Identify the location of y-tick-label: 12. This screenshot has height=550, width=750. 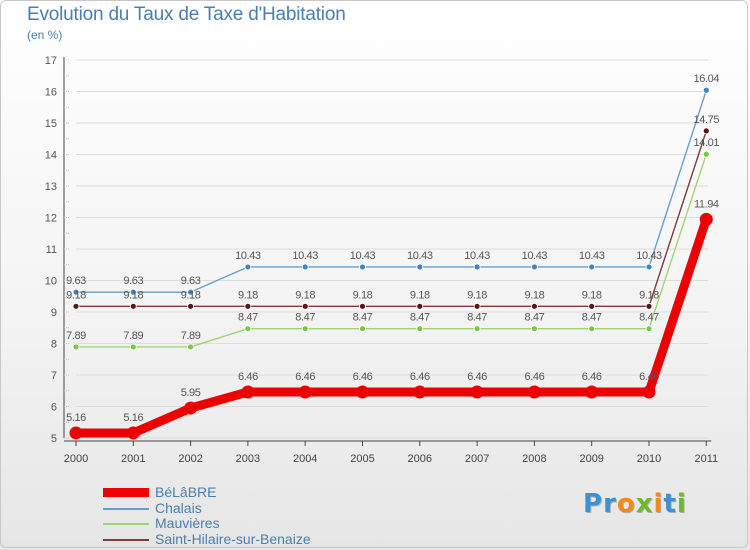
(51, 219).